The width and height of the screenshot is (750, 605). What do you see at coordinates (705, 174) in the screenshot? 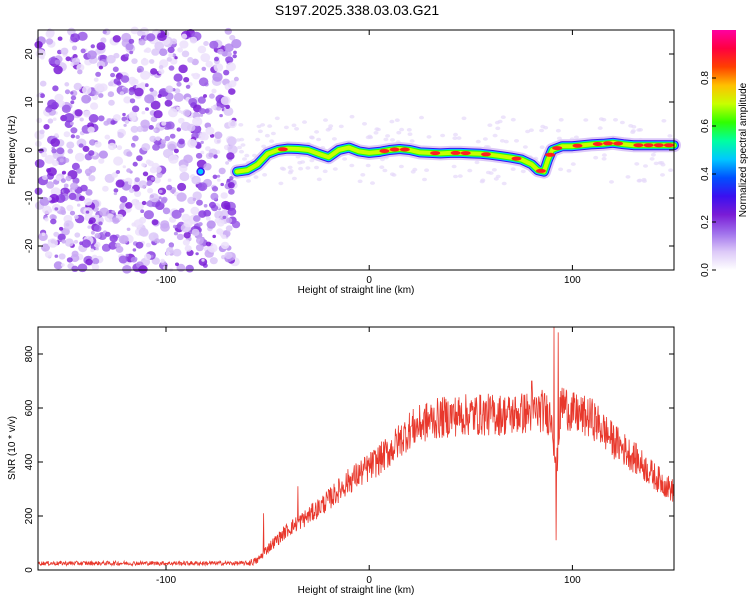
I see `colorbar-tick-label: 0.4` at bounding box center [705, 174].